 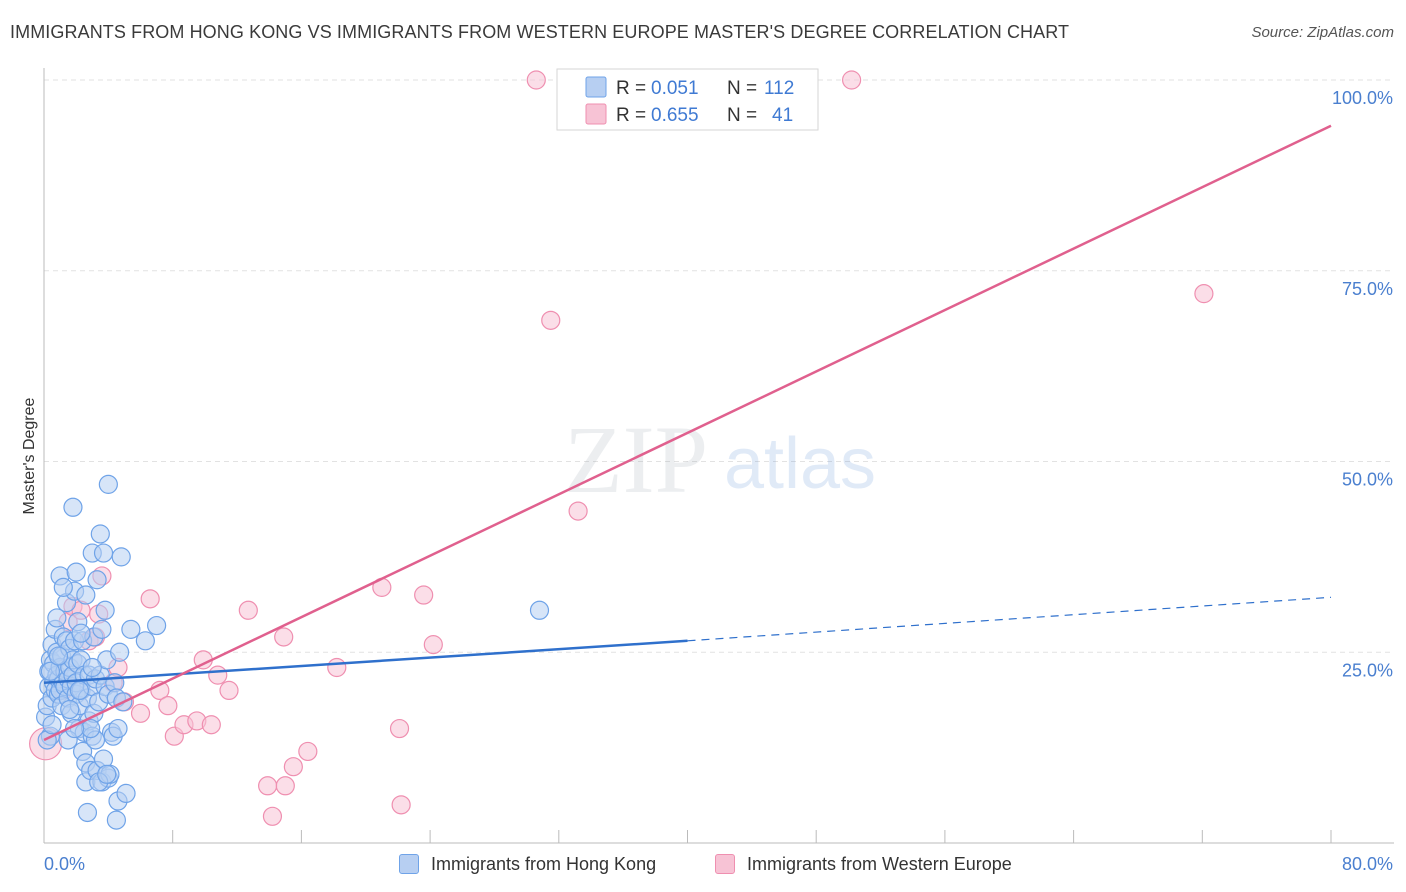 What do you see at coordinates (29, 455) in the screenshot?
I see `y-axis-label: Master's Degree` at bounding box center [29, 455].